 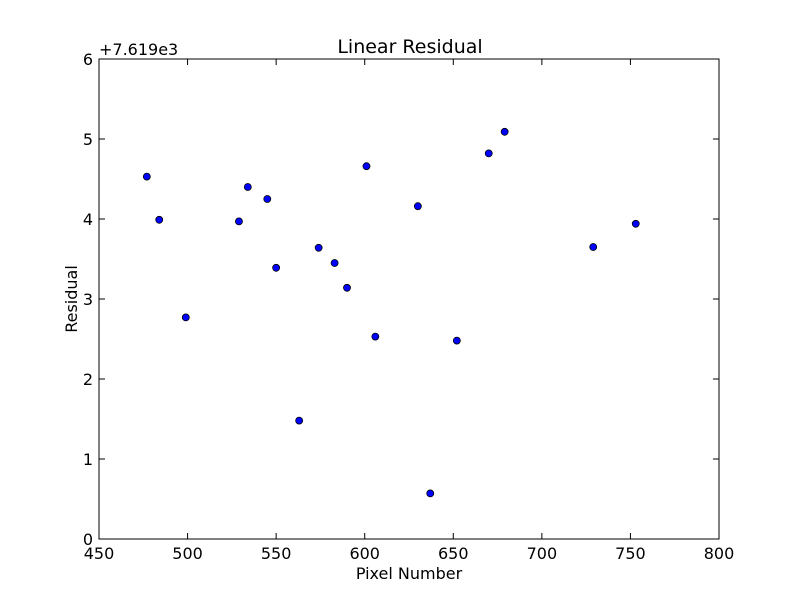 I want to click on x-tick-label: 600, so click(x=364, y=553).